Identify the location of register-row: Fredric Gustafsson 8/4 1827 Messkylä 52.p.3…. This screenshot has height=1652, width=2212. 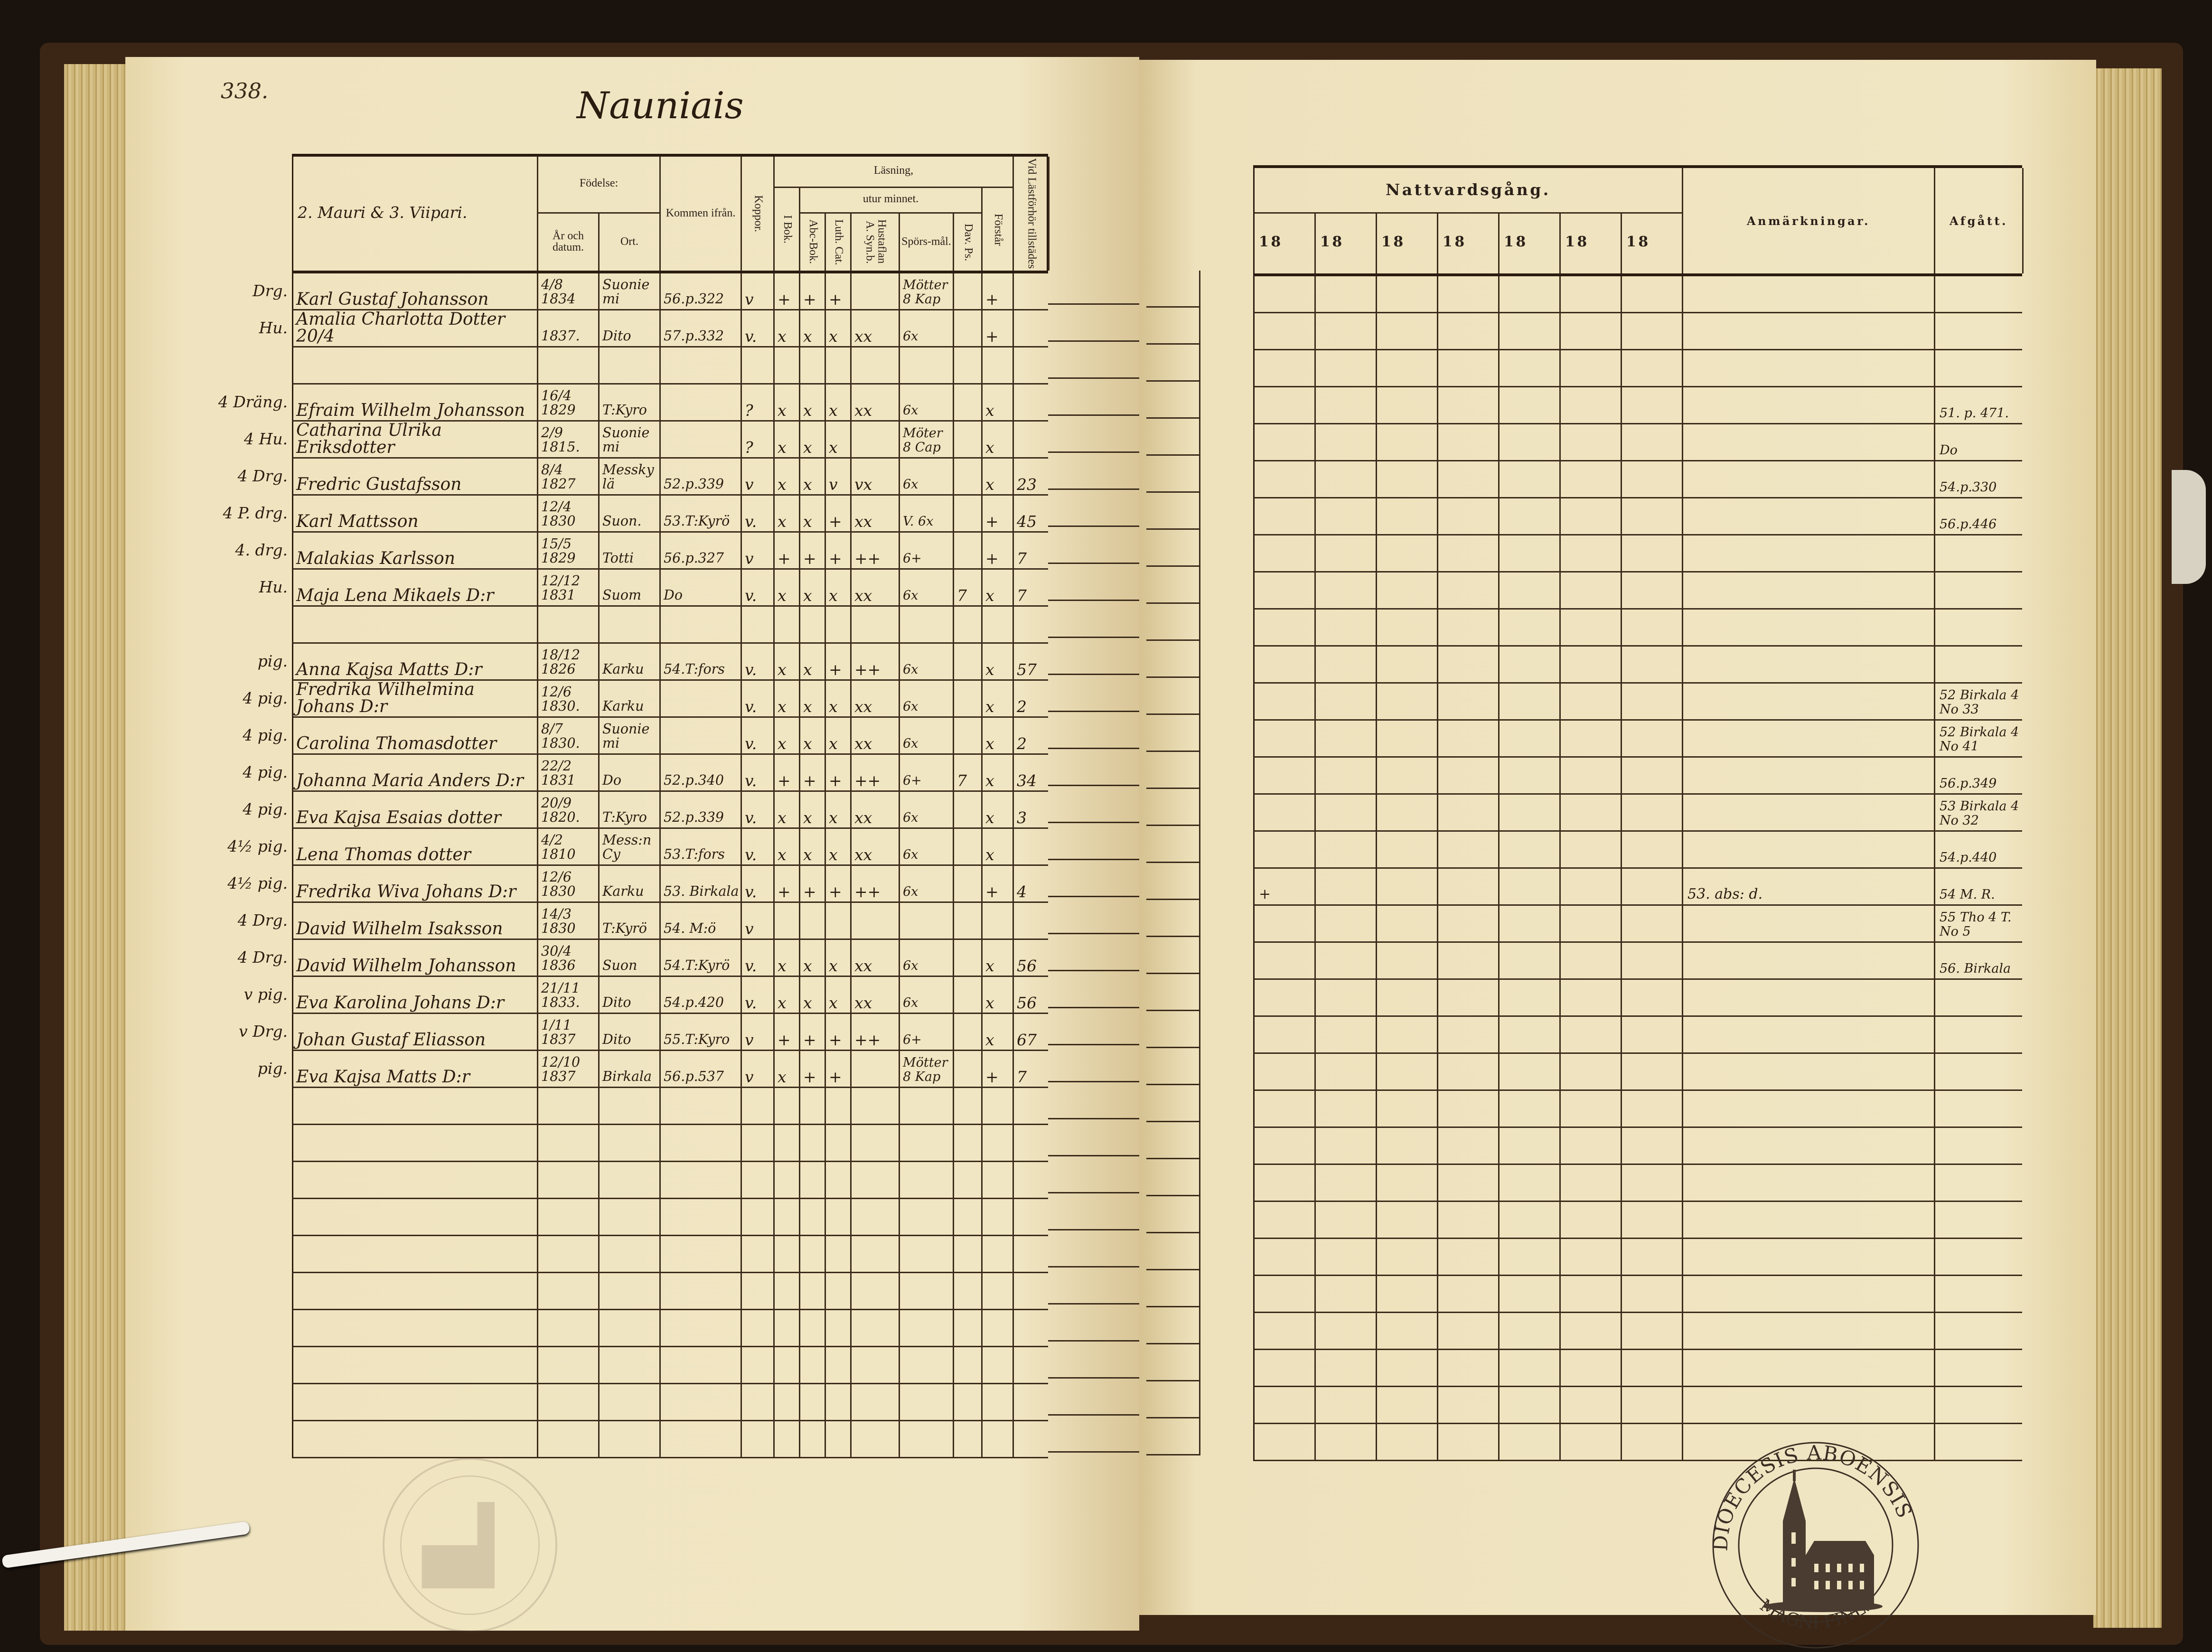
(670, 477).